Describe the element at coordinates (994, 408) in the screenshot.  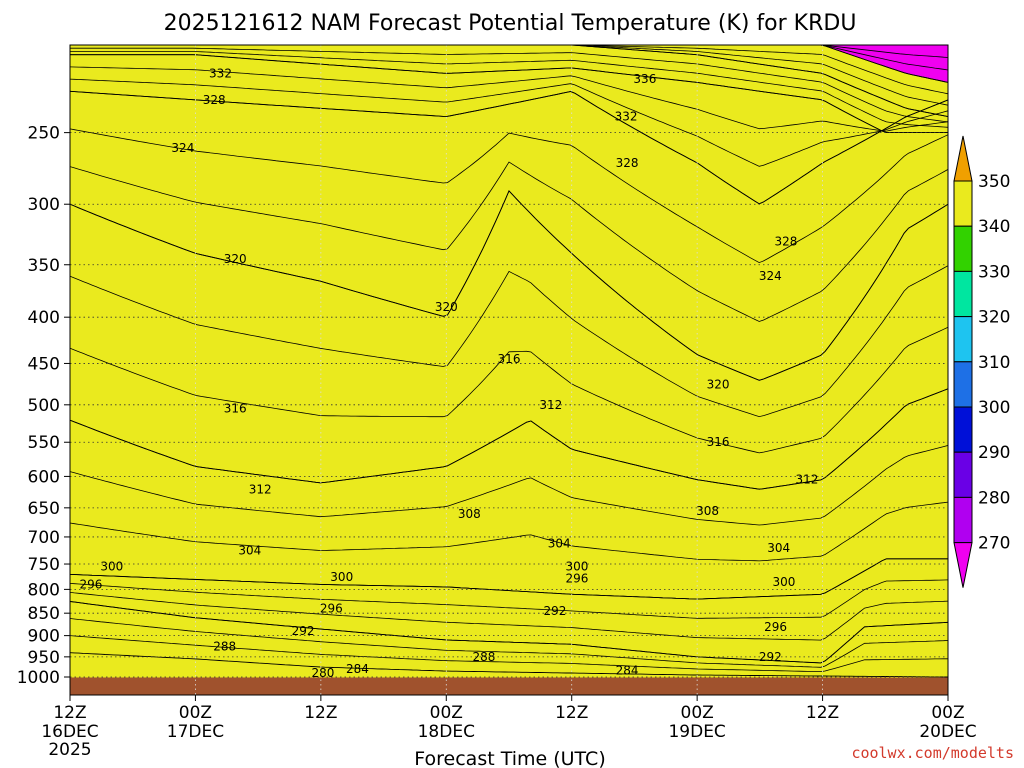
I see `colorbar-label: 300` at that location.